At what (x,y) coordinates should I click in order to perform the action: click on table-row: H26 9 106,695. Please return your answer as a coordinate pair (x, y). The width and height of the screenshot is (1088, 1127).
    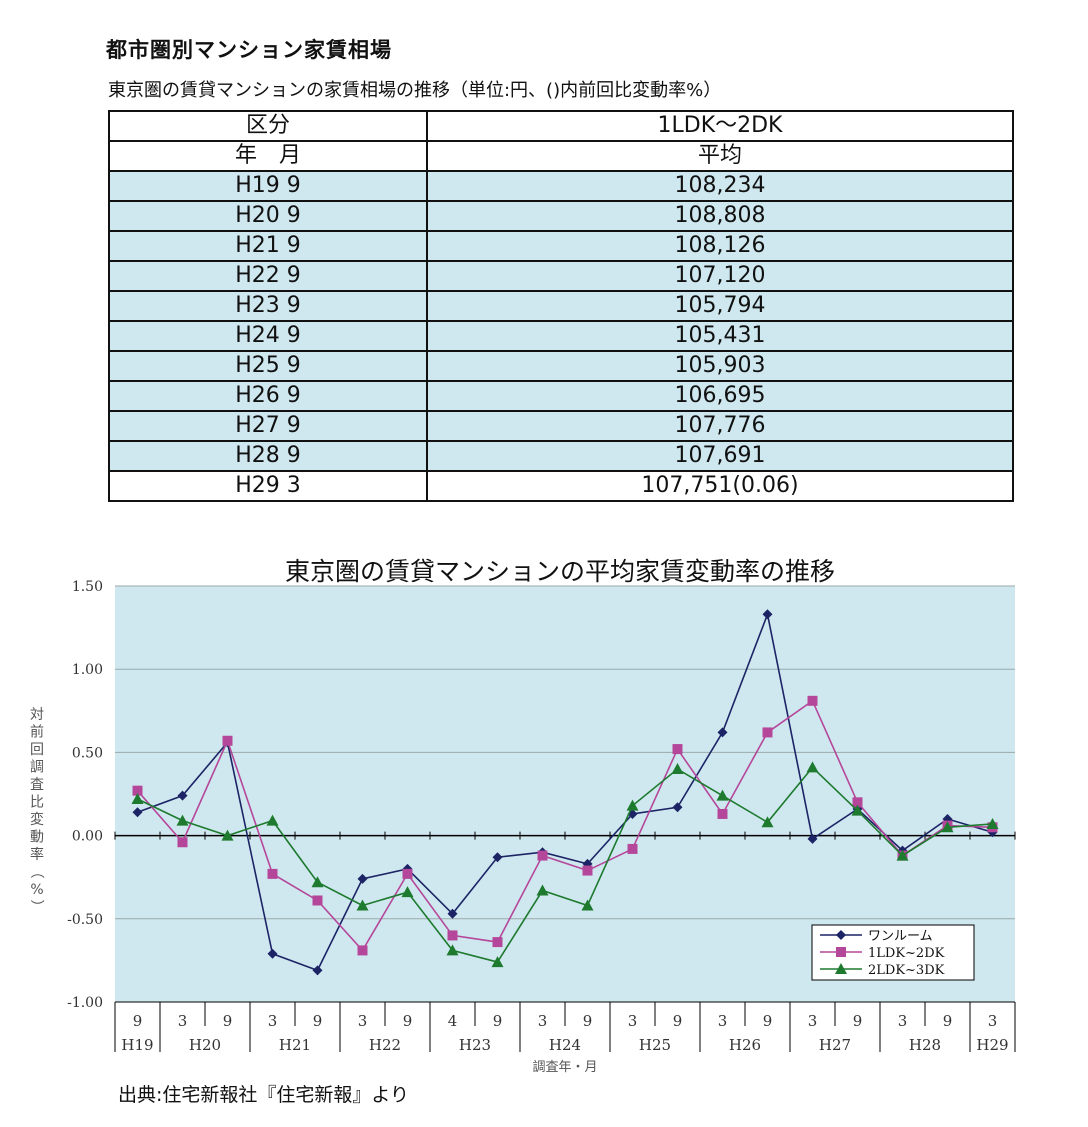
    Looking at the image, I should click on (561, 396).